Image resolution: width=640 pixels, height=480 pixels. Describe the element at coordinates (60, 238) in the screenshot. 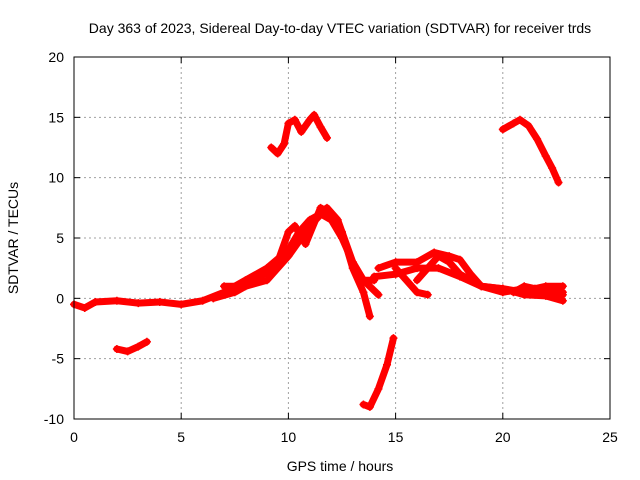

I see `y-tick-label: 5` at that location.